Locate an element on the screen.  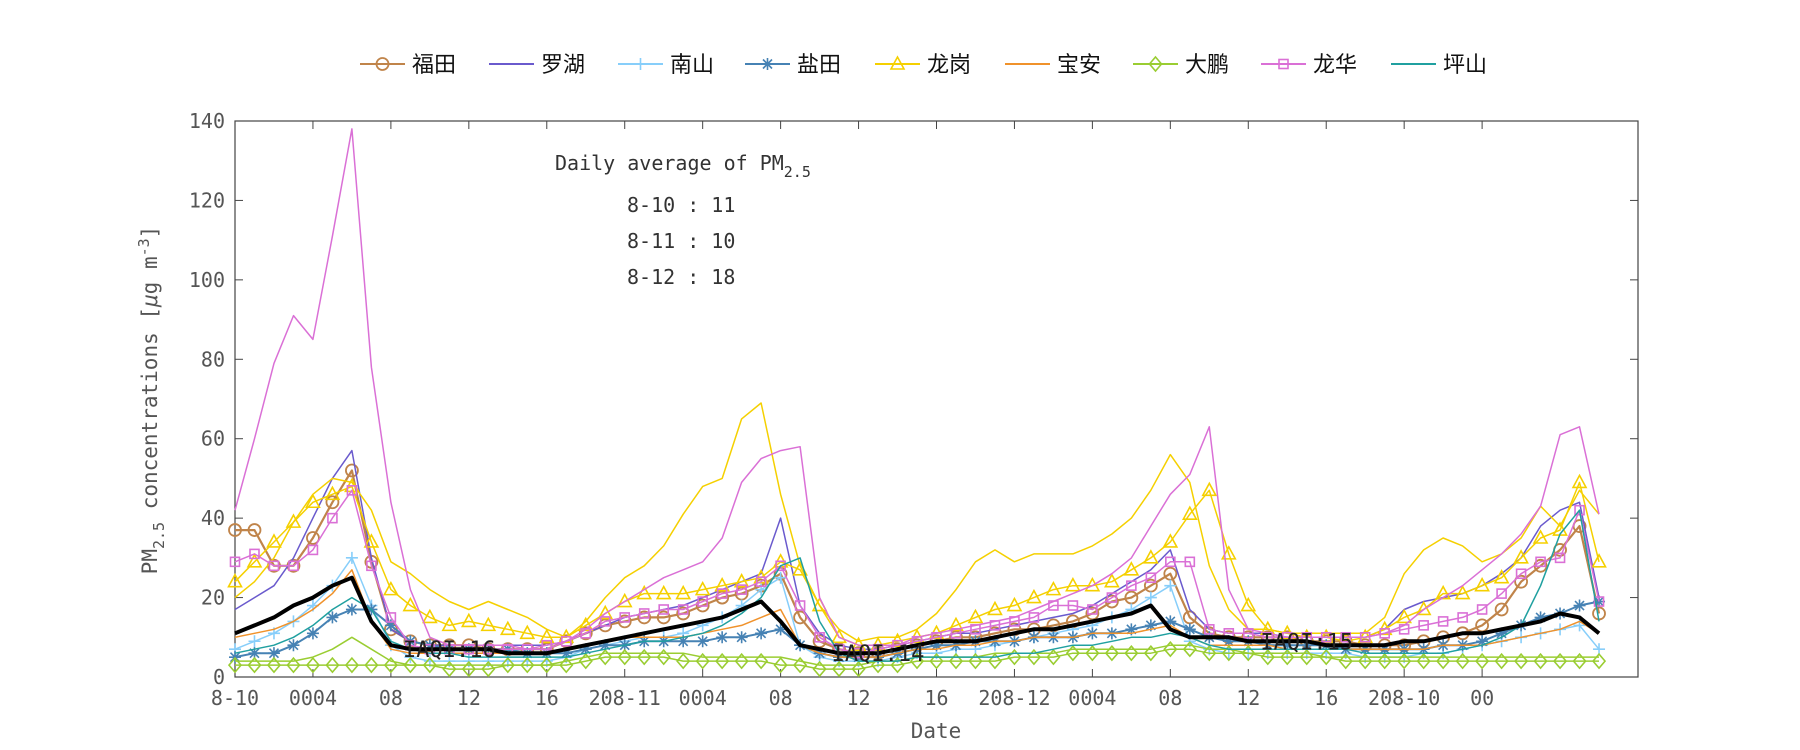
chart-legend: 福田 罗湖 南山 盐田 龙岗 宝安 大鹏 龙华 坪山 is located at coordinates (923, 65).